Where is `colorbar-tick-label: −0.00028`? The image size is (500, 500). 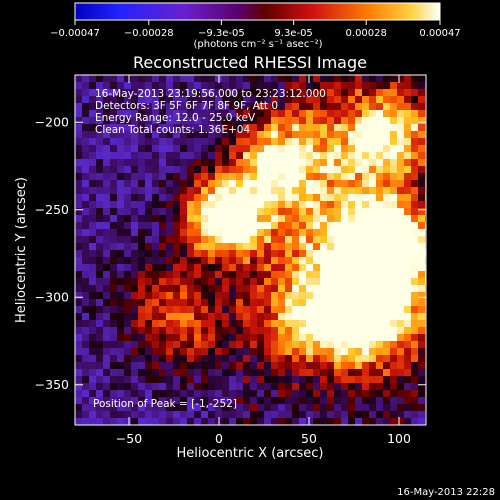 colorbar-tick-label: −0.00028 is located at coordinates (149, 33).